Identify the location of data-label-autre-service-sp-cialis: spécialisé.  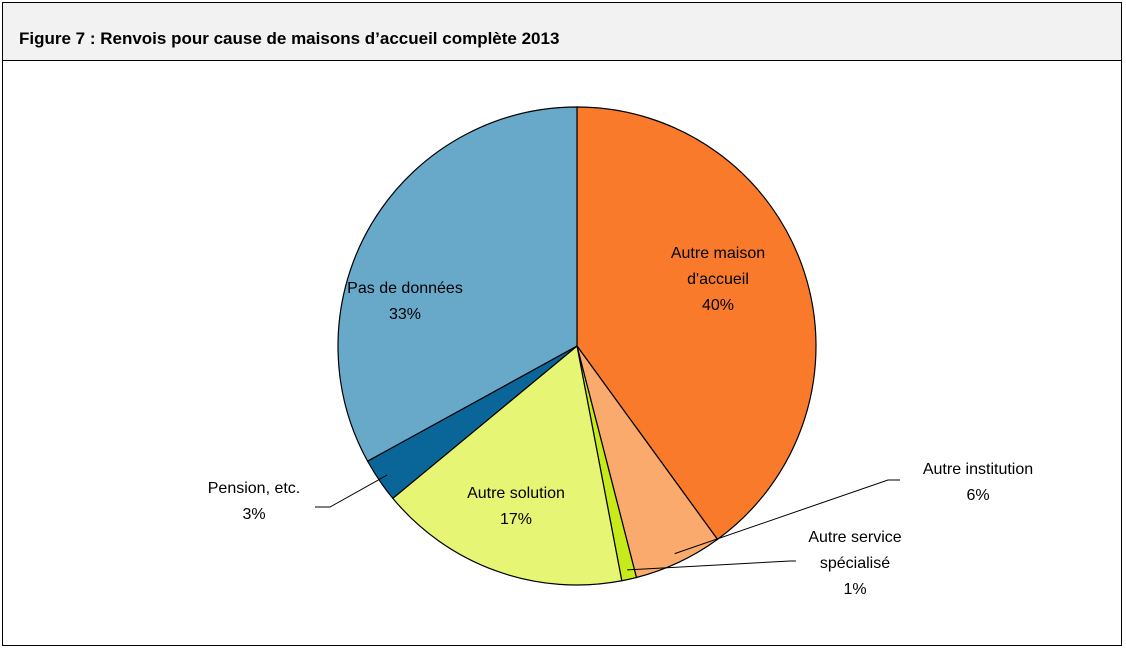
(855, 563).